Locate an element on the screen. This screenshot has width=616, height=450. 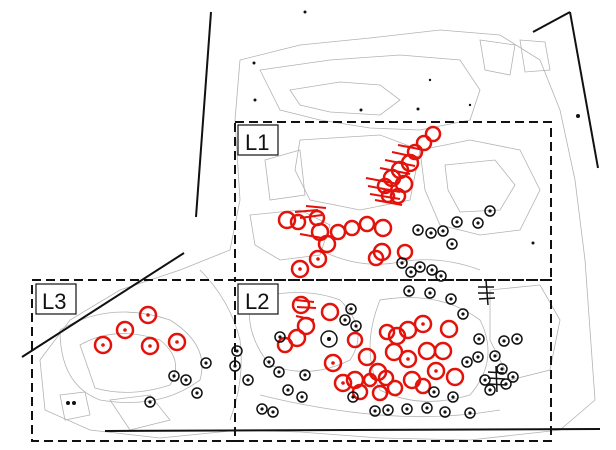
black-hatch-cluster is located at coordinates (492, 336).